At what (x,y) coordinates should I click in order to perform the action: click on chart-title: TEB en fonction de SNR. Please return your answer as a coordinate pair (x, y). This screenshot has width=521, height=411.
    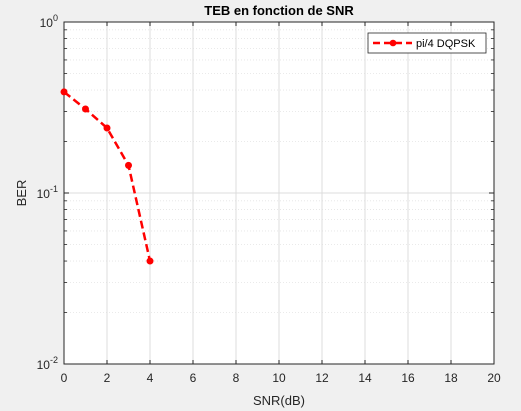
    Looking at the image, I should click on (279, 10).